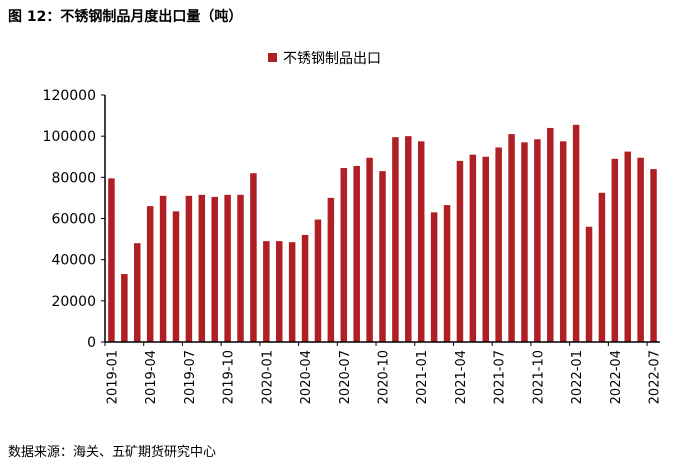 The image size is (688, 470). Describe the element at coordinates (190, 377) in the screenshot. I see `x-tick-label: 2019-07` at that location.